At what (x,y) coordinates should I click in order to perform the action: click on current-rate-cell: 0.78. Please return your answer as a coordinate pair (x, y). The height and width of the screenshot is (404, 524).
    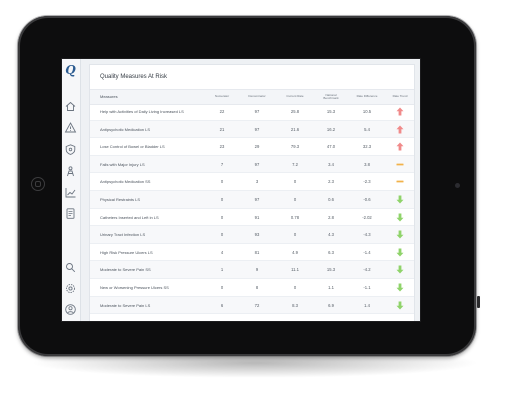
    Looking at the image, I should click on (295, 217).